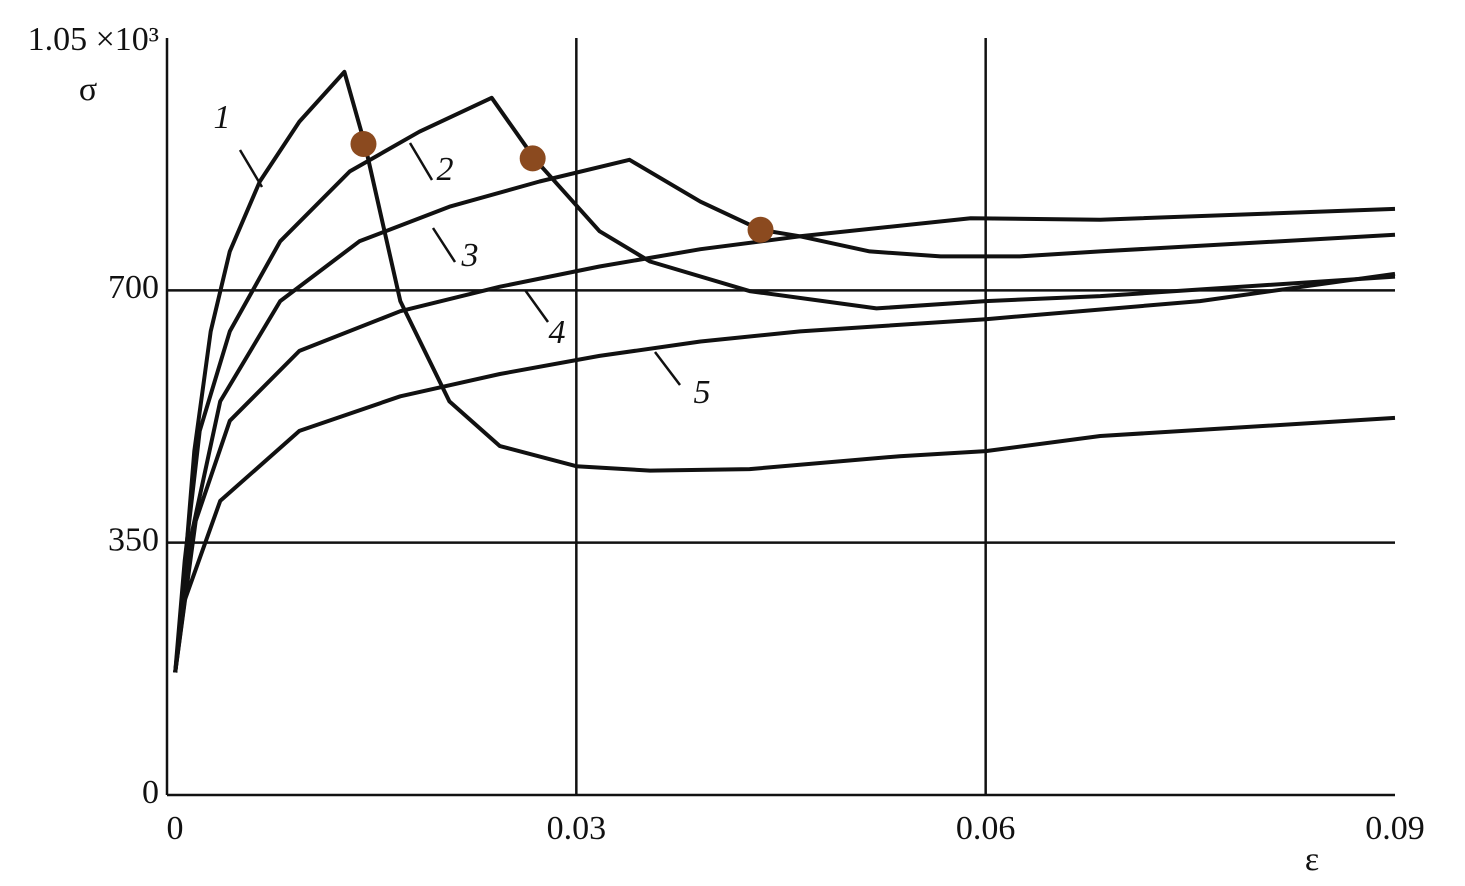  Describe the element at coordinates (986, 828) in the screenshot. I see `x-tick-label: 0.06` at that location.